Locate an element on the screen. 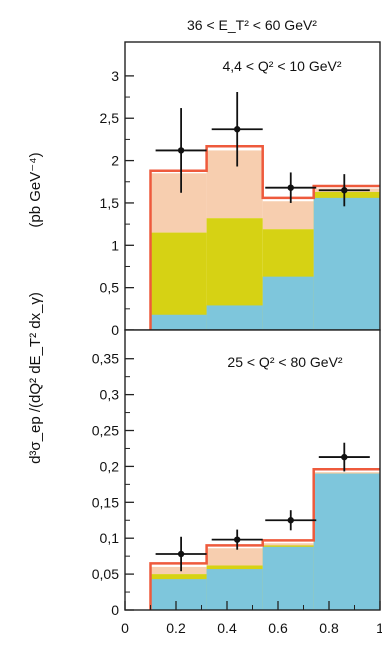 The width and height of the screenshot is (382, 645). y-tick-label: 0,05 is located at coordinates (105, 574).